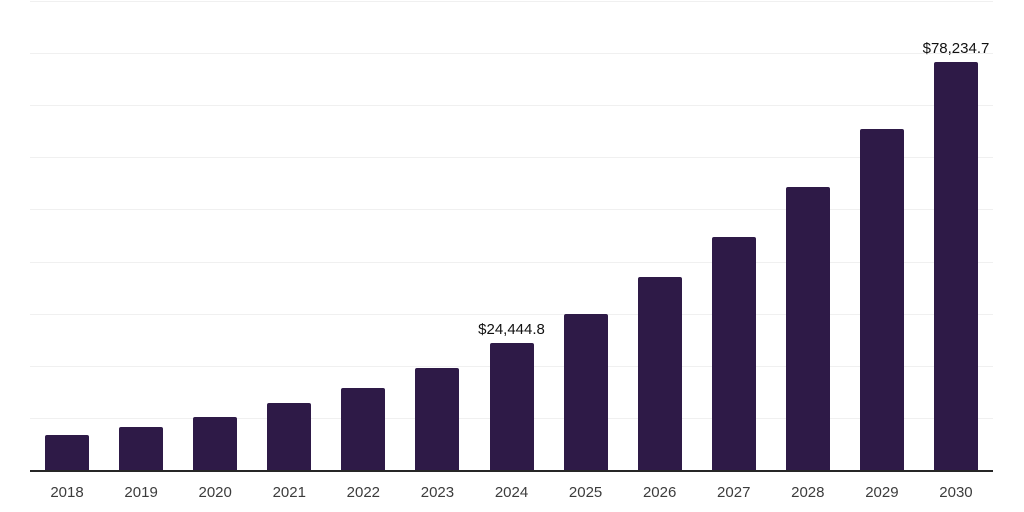  I want to click on bar-2024: $24,444.8, so click(511, 395).